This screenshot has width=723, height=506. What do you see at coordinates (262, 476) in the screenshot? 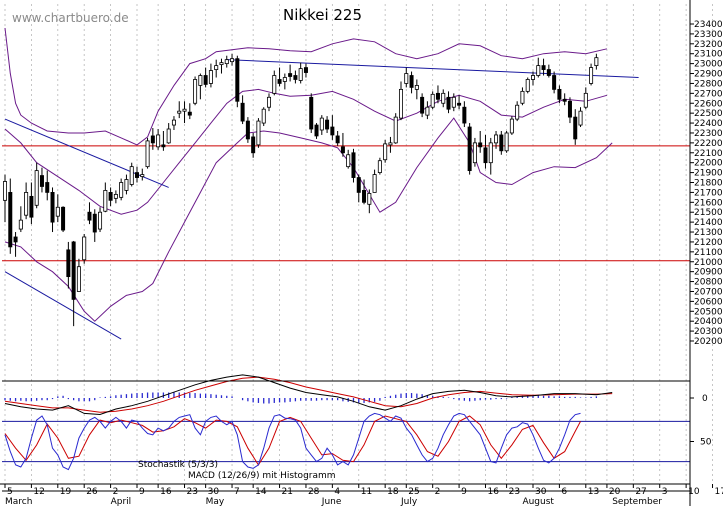
I see `macd-label: MACD (12/26/9) mit Histogramm` at bounding box center [262, 476].